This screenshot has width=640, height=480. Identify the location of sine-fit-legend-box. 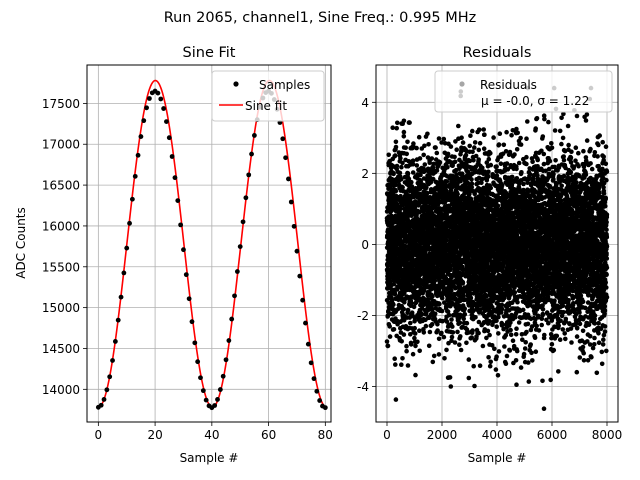
(268, 96).